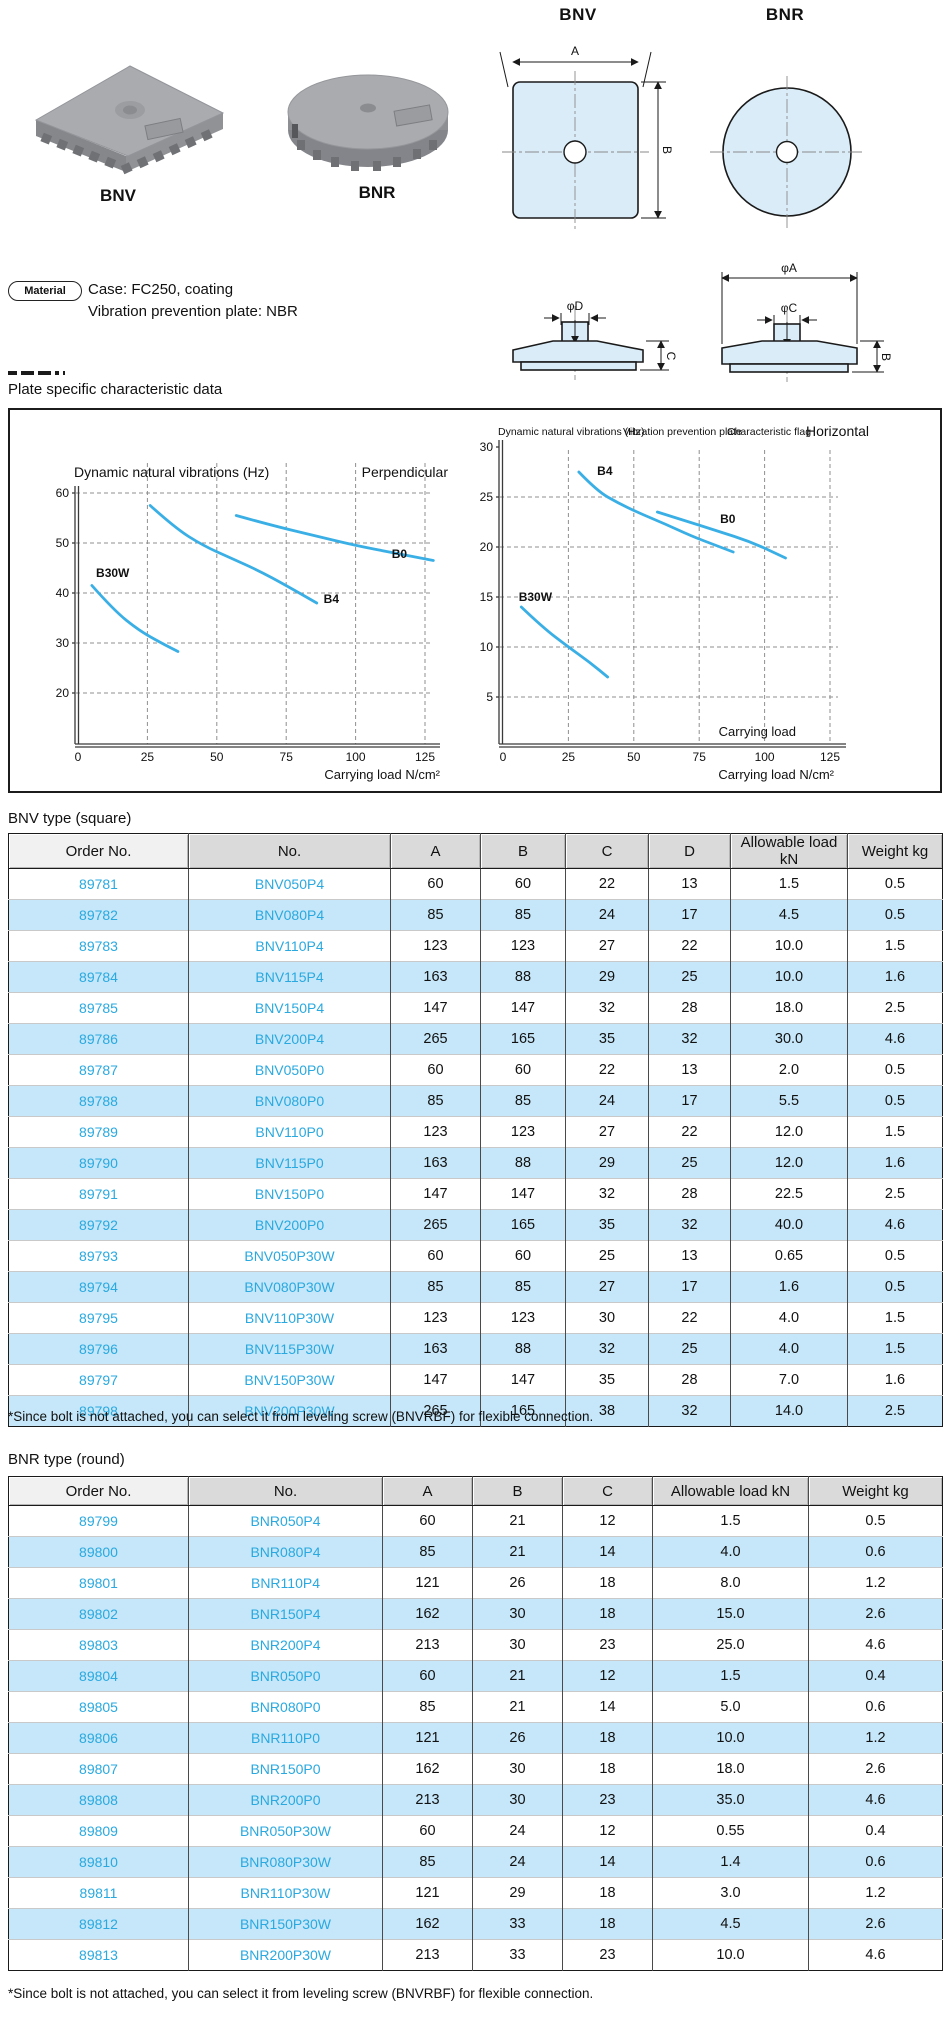 The image size is (950, 2017). What do you see at coordinates (285, 1831) in the screenshot?
I see `part-no-cell: BNR050P30W` at bounding box center [285, 1831].